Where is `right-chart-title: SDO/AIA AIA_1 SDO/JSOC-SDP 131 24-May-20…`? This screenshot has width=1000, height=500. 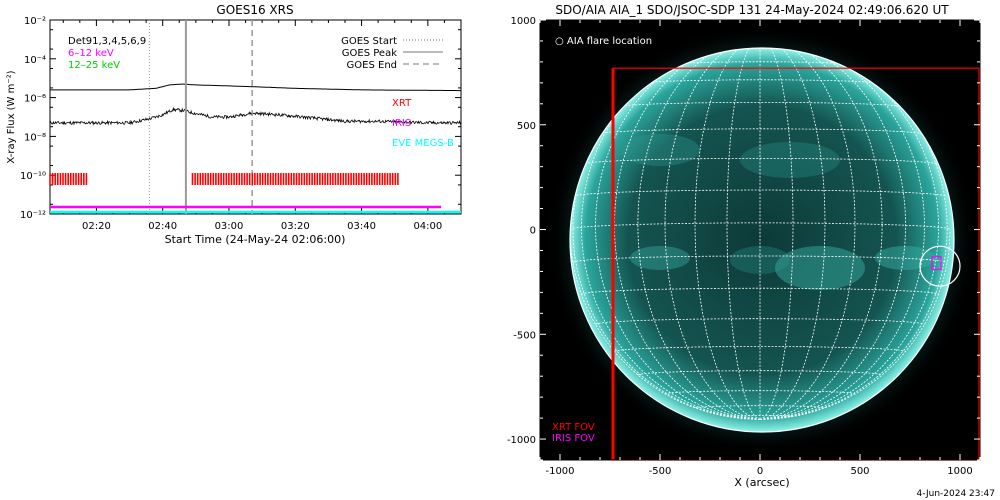 right-chart-title: SDO/AIA AIA_1 SDO/JSOC-SDP 131 24-May-20… is located at coordinates (752, 10).